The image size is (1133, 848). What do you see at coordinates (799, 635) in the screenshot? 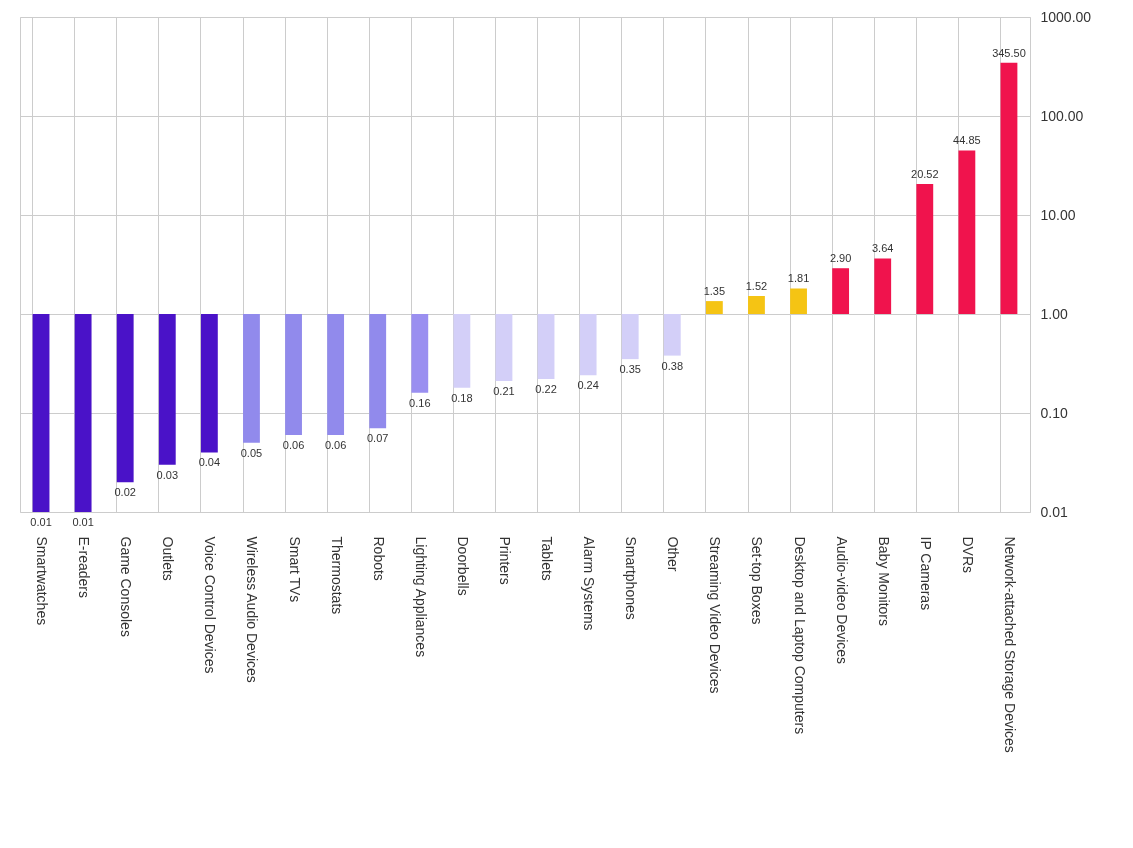
I see `x-tick-label: Desktop and Laptop Computers` at bounding box center [799, 635].